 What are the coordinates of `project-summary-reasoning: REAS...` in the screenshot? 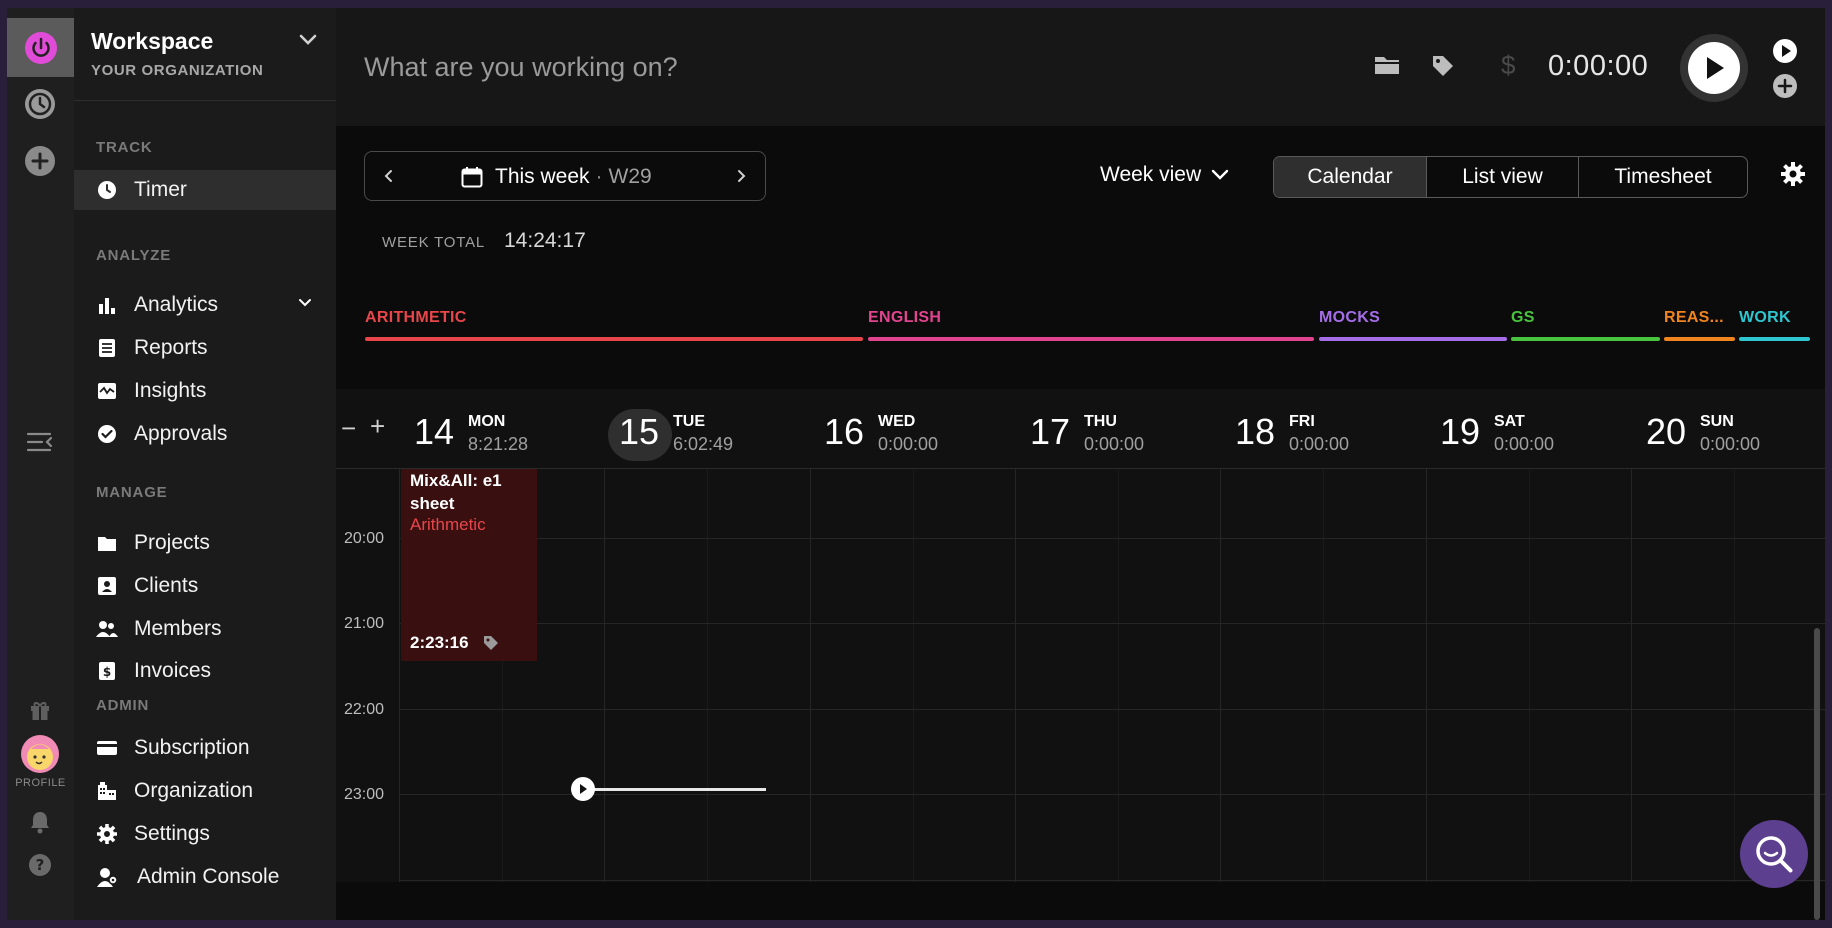 It's located at (1694, 317).